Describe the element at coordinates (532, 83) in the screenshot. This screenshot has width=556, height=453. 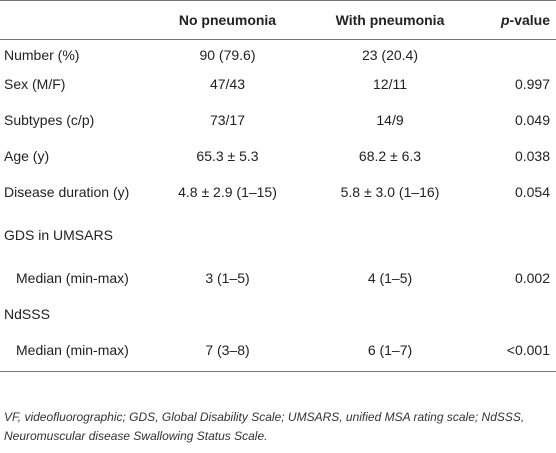
I see `cell-p-value: 0.997` at that location.